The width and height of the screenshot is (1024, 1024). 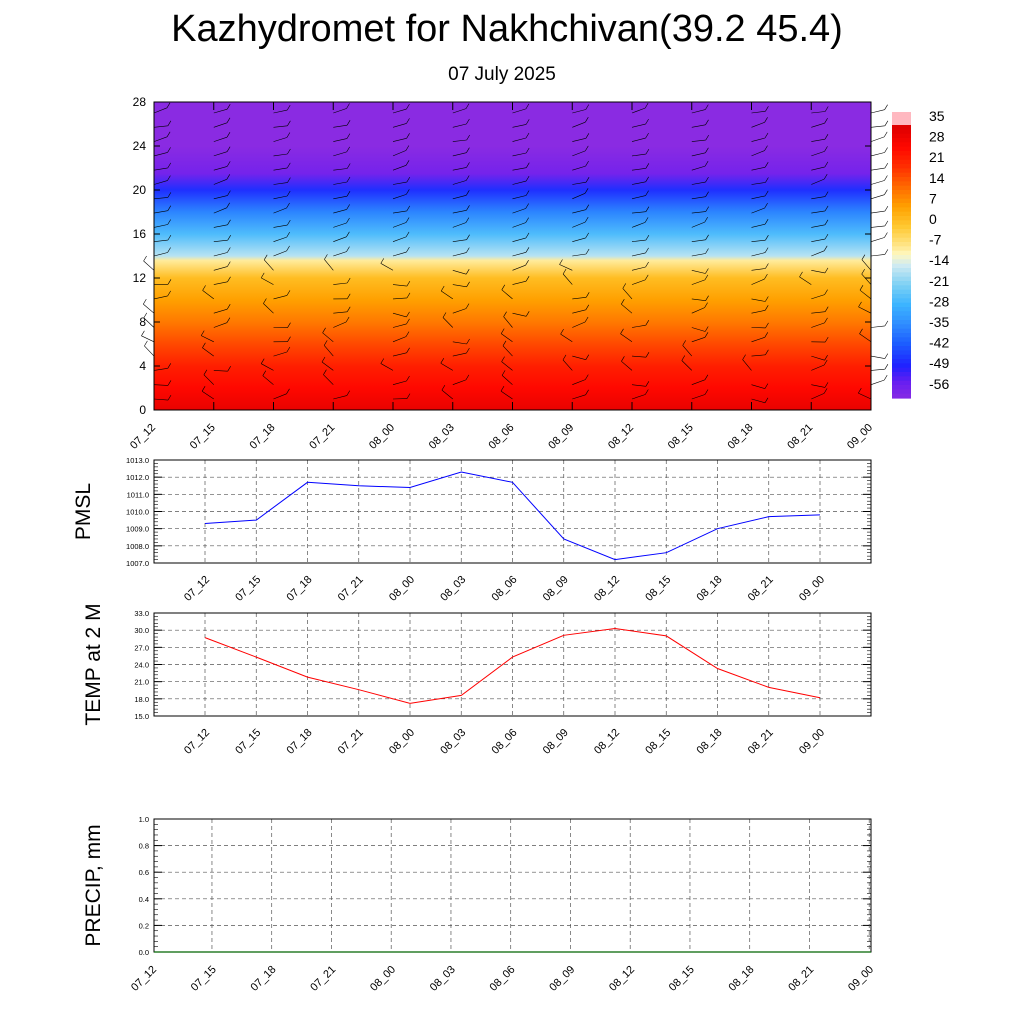 What do you see at coordinates (140, 102) in the screenshot?
I see `y-tick-label: 28` at bounding box center [140, 102].